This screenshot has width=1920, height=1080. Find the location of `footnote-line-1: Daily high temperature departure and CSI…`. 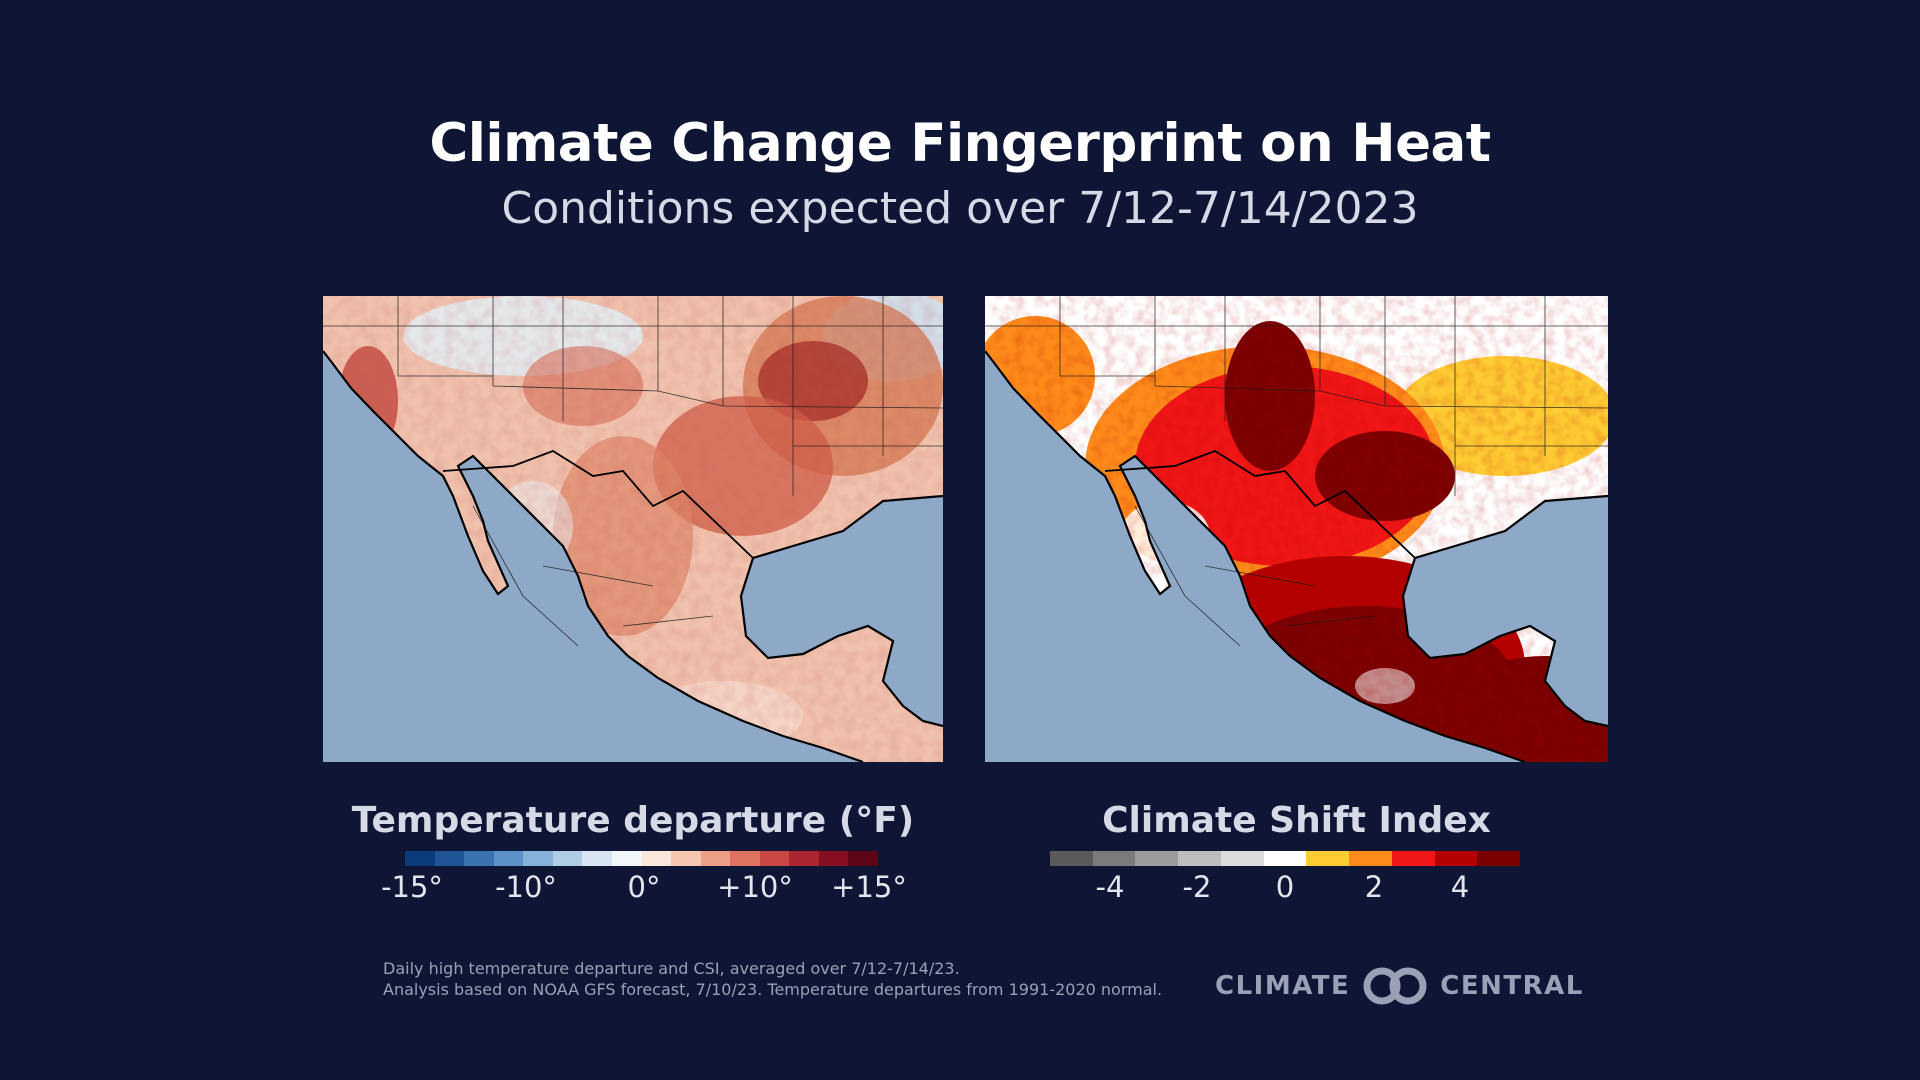

footnote-line-1: Daily high temperature departure and CSI… is located at coordinates (671, 968).